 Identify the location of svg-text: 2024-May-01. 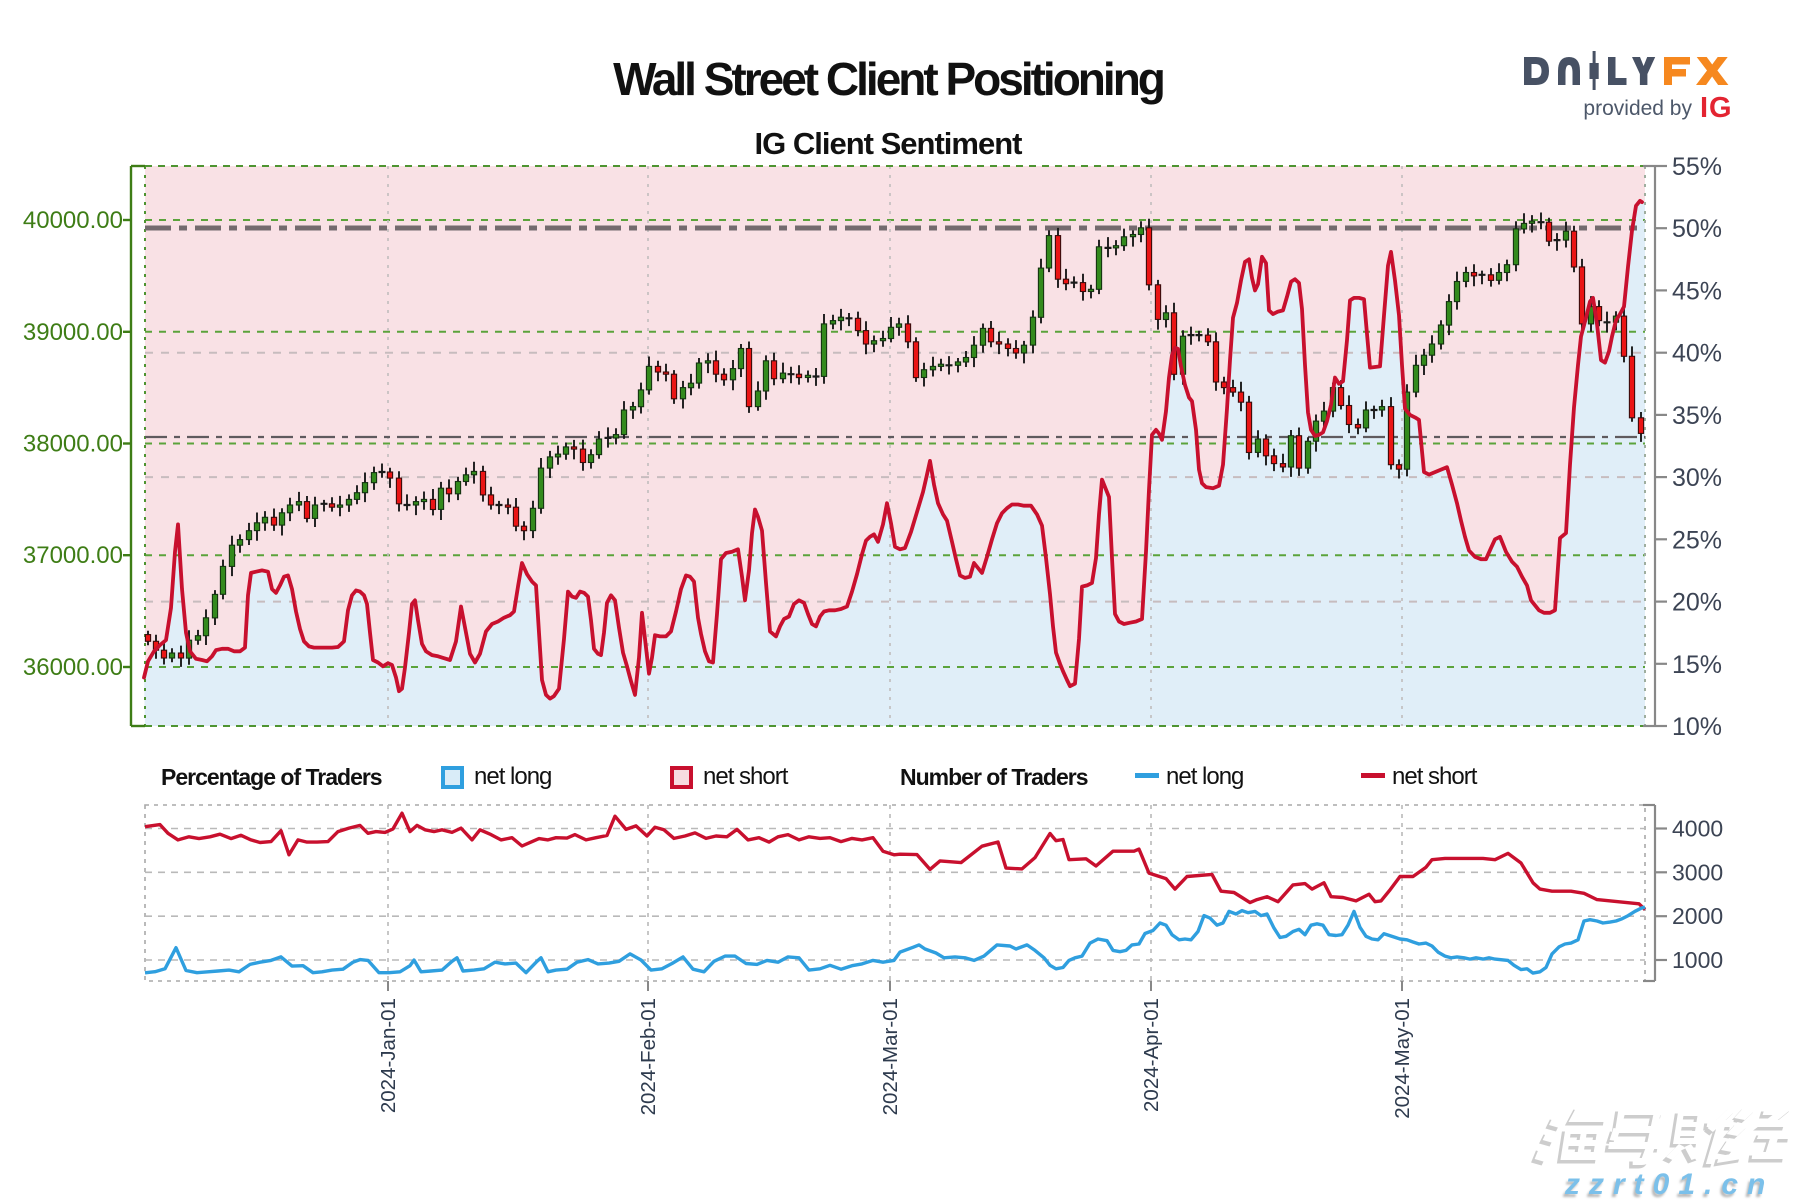
(1402, 1058).